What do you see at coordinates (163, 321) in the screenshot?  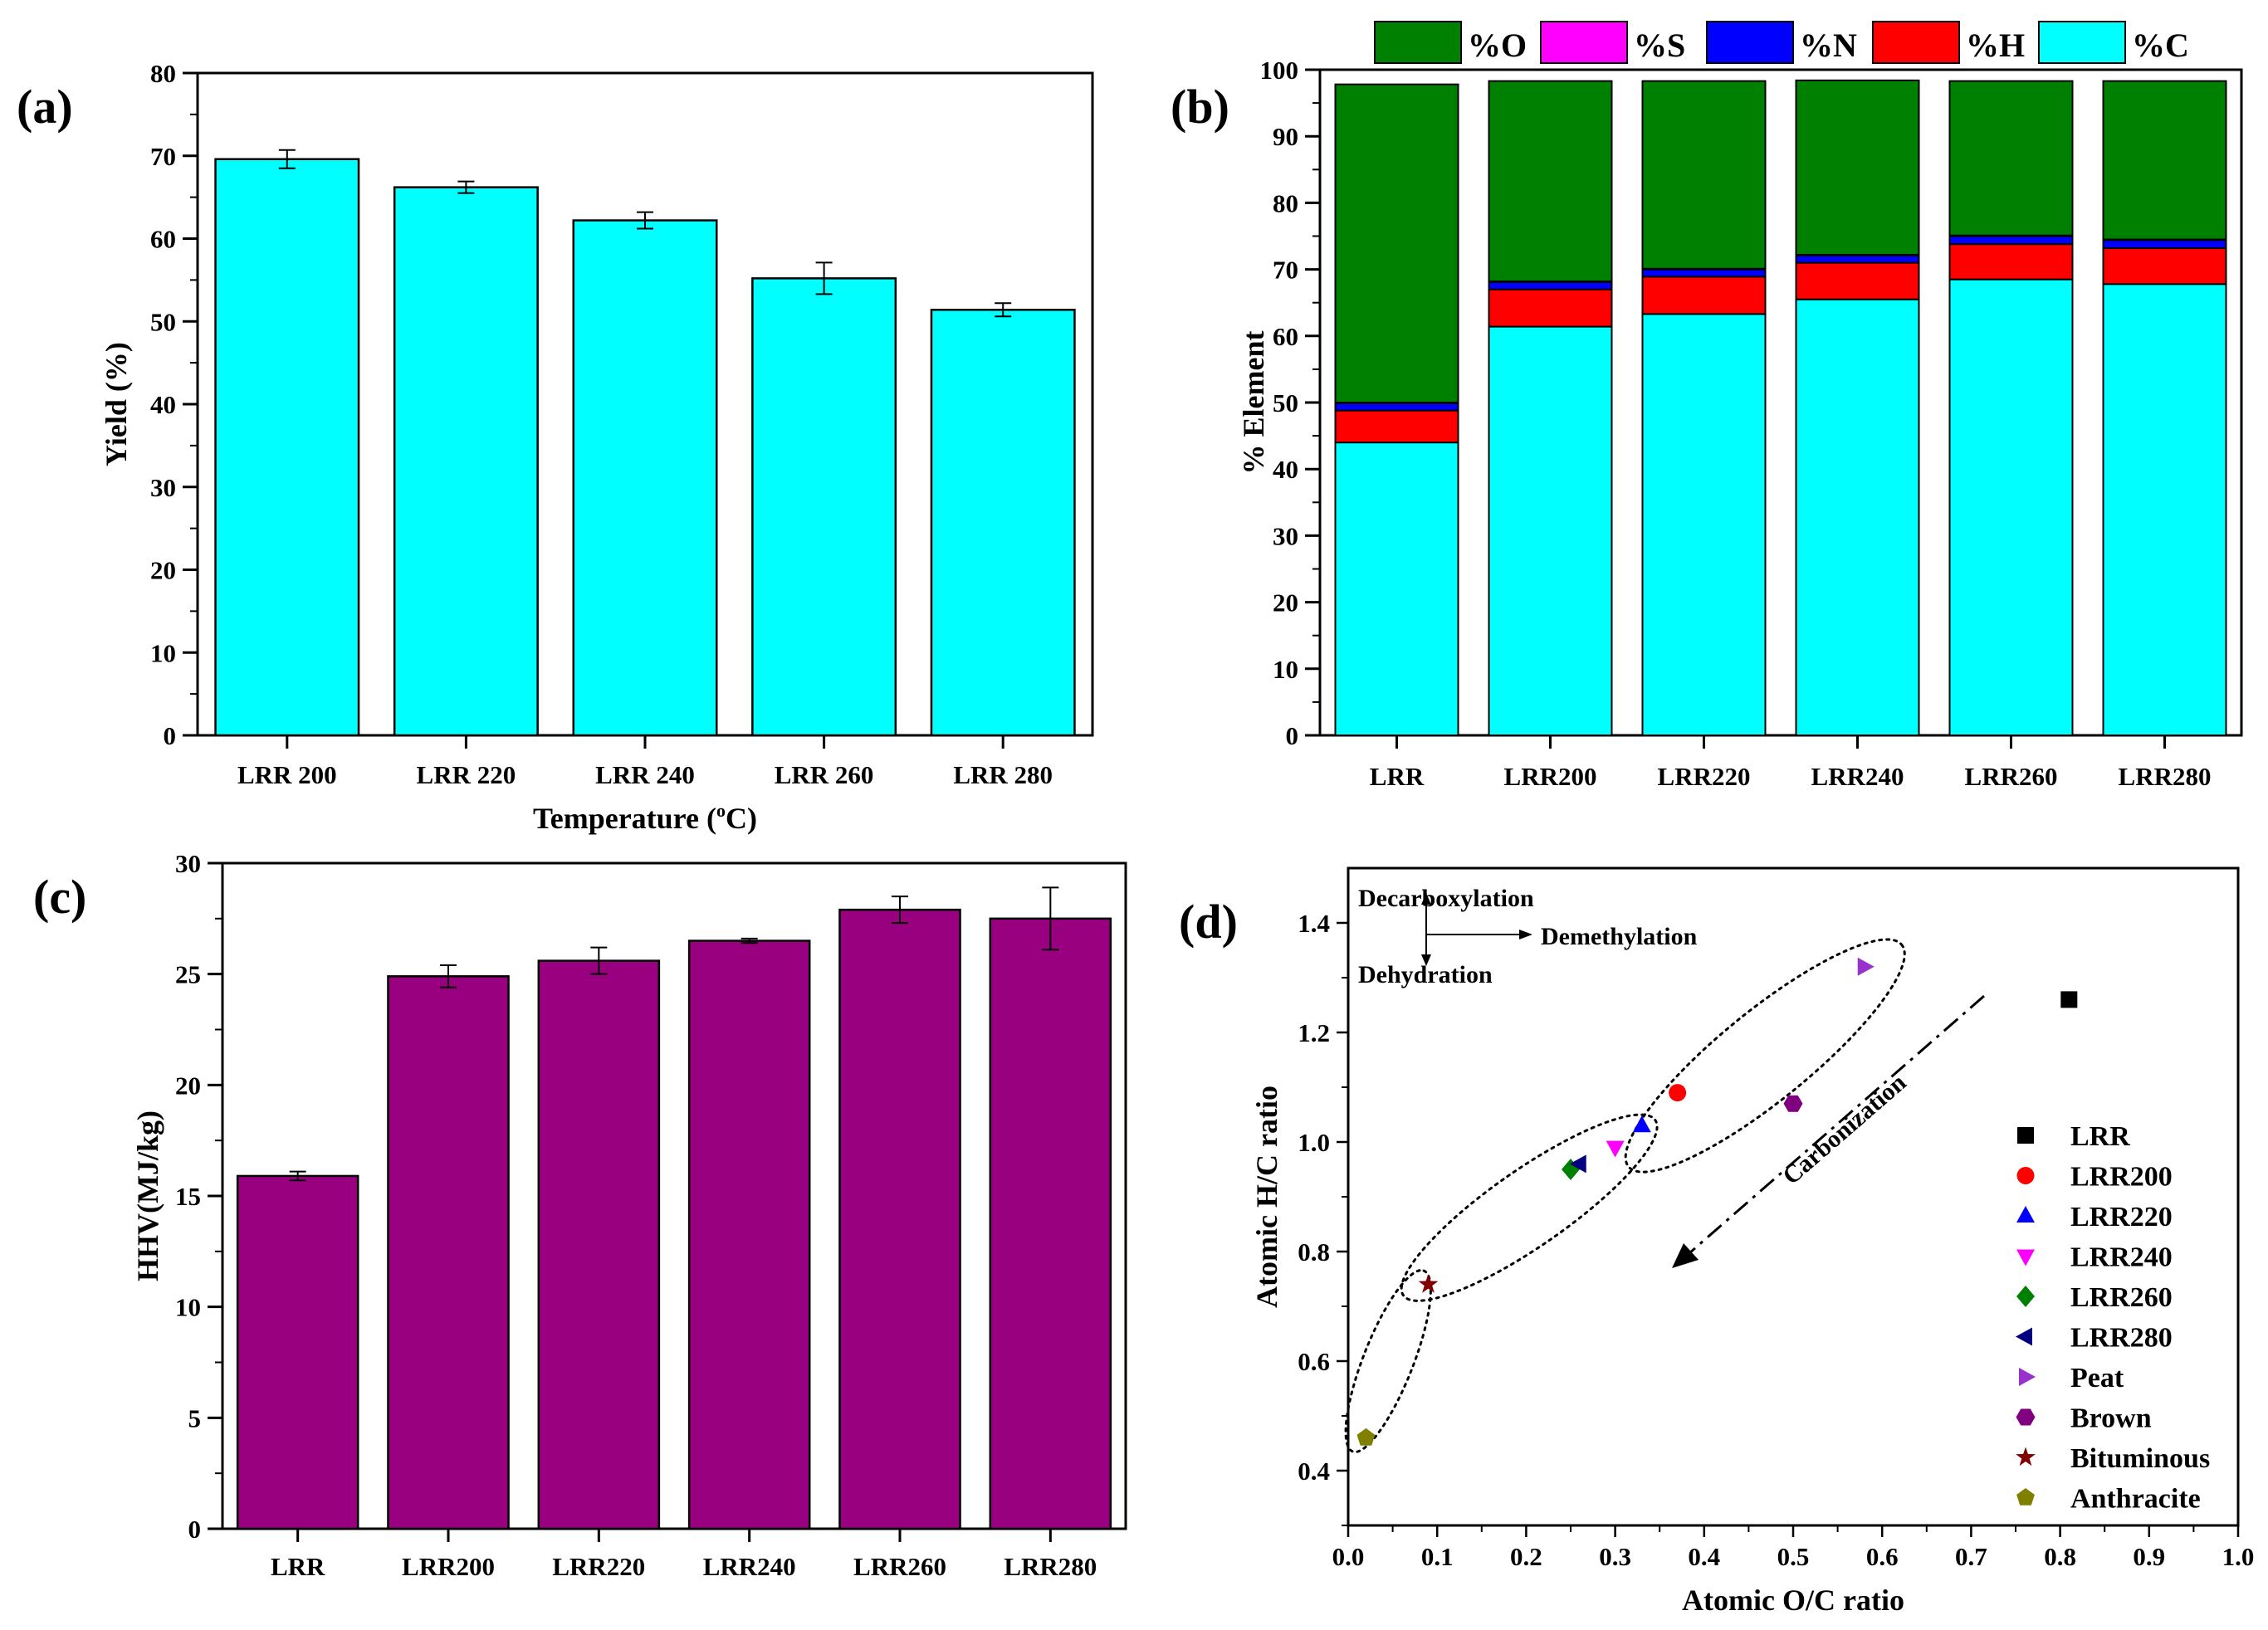 I see `panel-a-y-tick-label: 50` at bounding box center [163, 321].